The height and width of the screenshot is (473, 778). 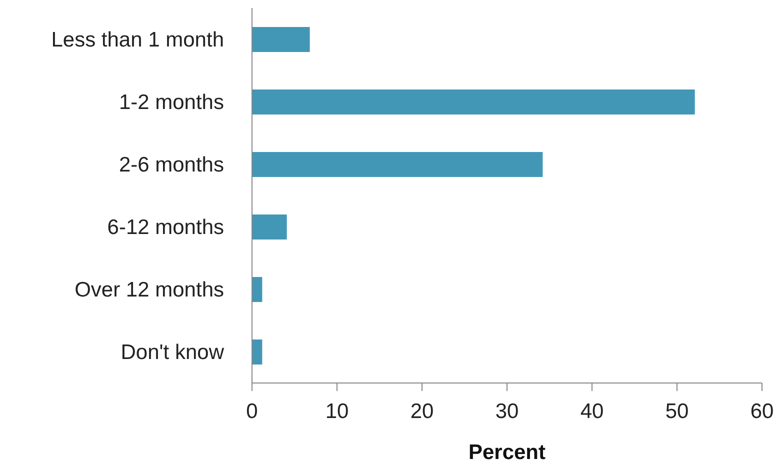 I want to click on x-tick-label: 0, so click(x=252, y=411).